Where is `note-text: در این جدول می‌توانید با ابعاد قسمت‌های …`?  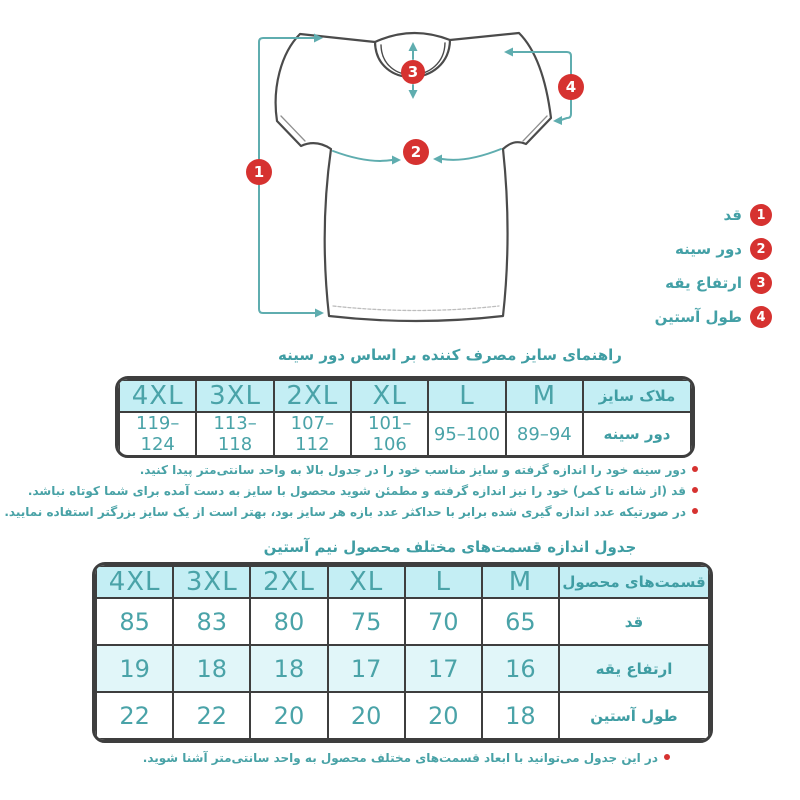 note-text: در این جدول می‌توانید با ابعاد قسمت‌های … is located at coordinates (400, 758).